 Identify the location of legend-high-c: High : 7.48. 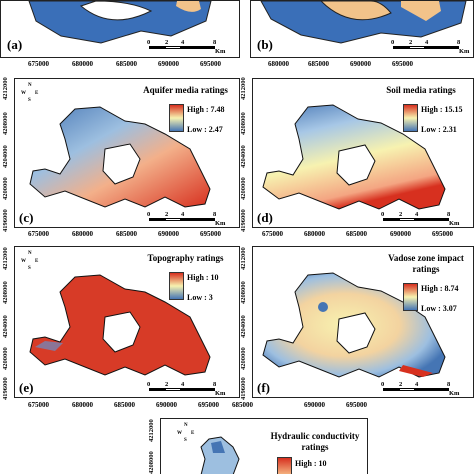
(206, 109).